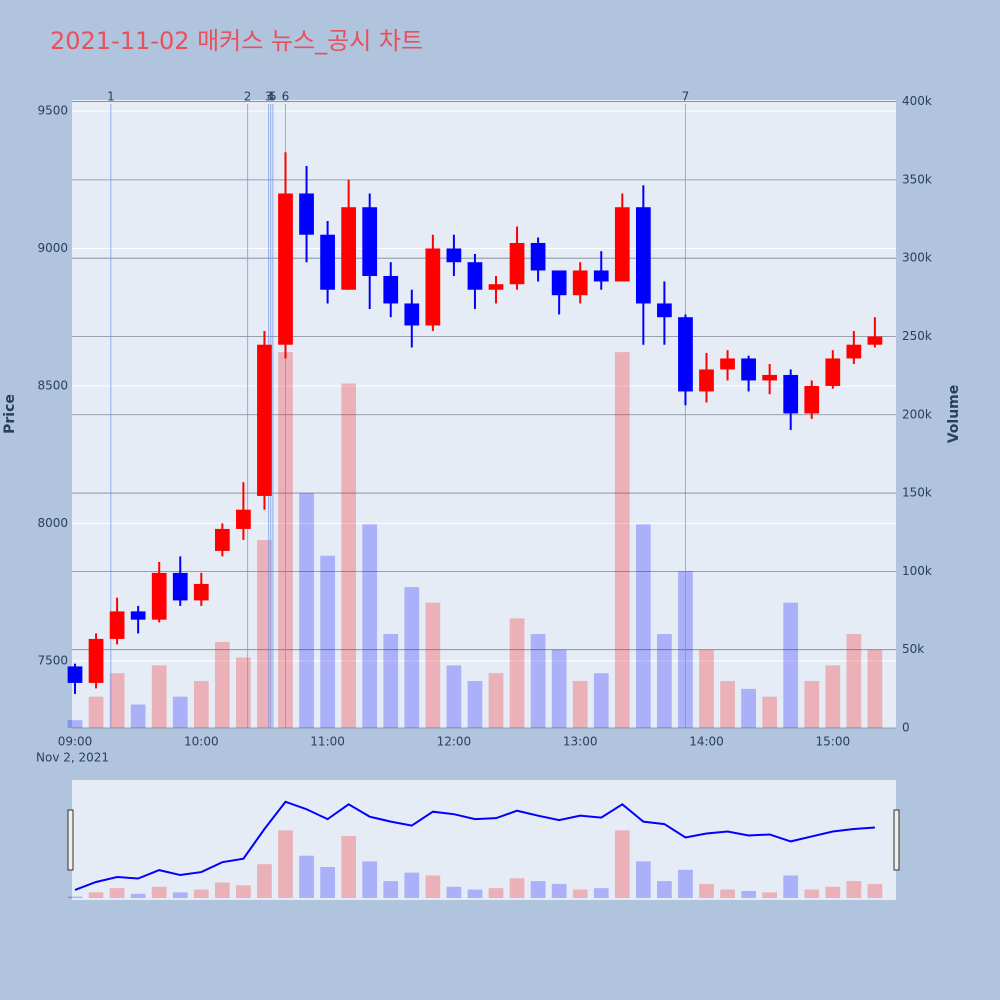 This screenshot has width=1000, height=1000. I want to click on x-date-label: Nov 2, 2021, so click(72, 758).